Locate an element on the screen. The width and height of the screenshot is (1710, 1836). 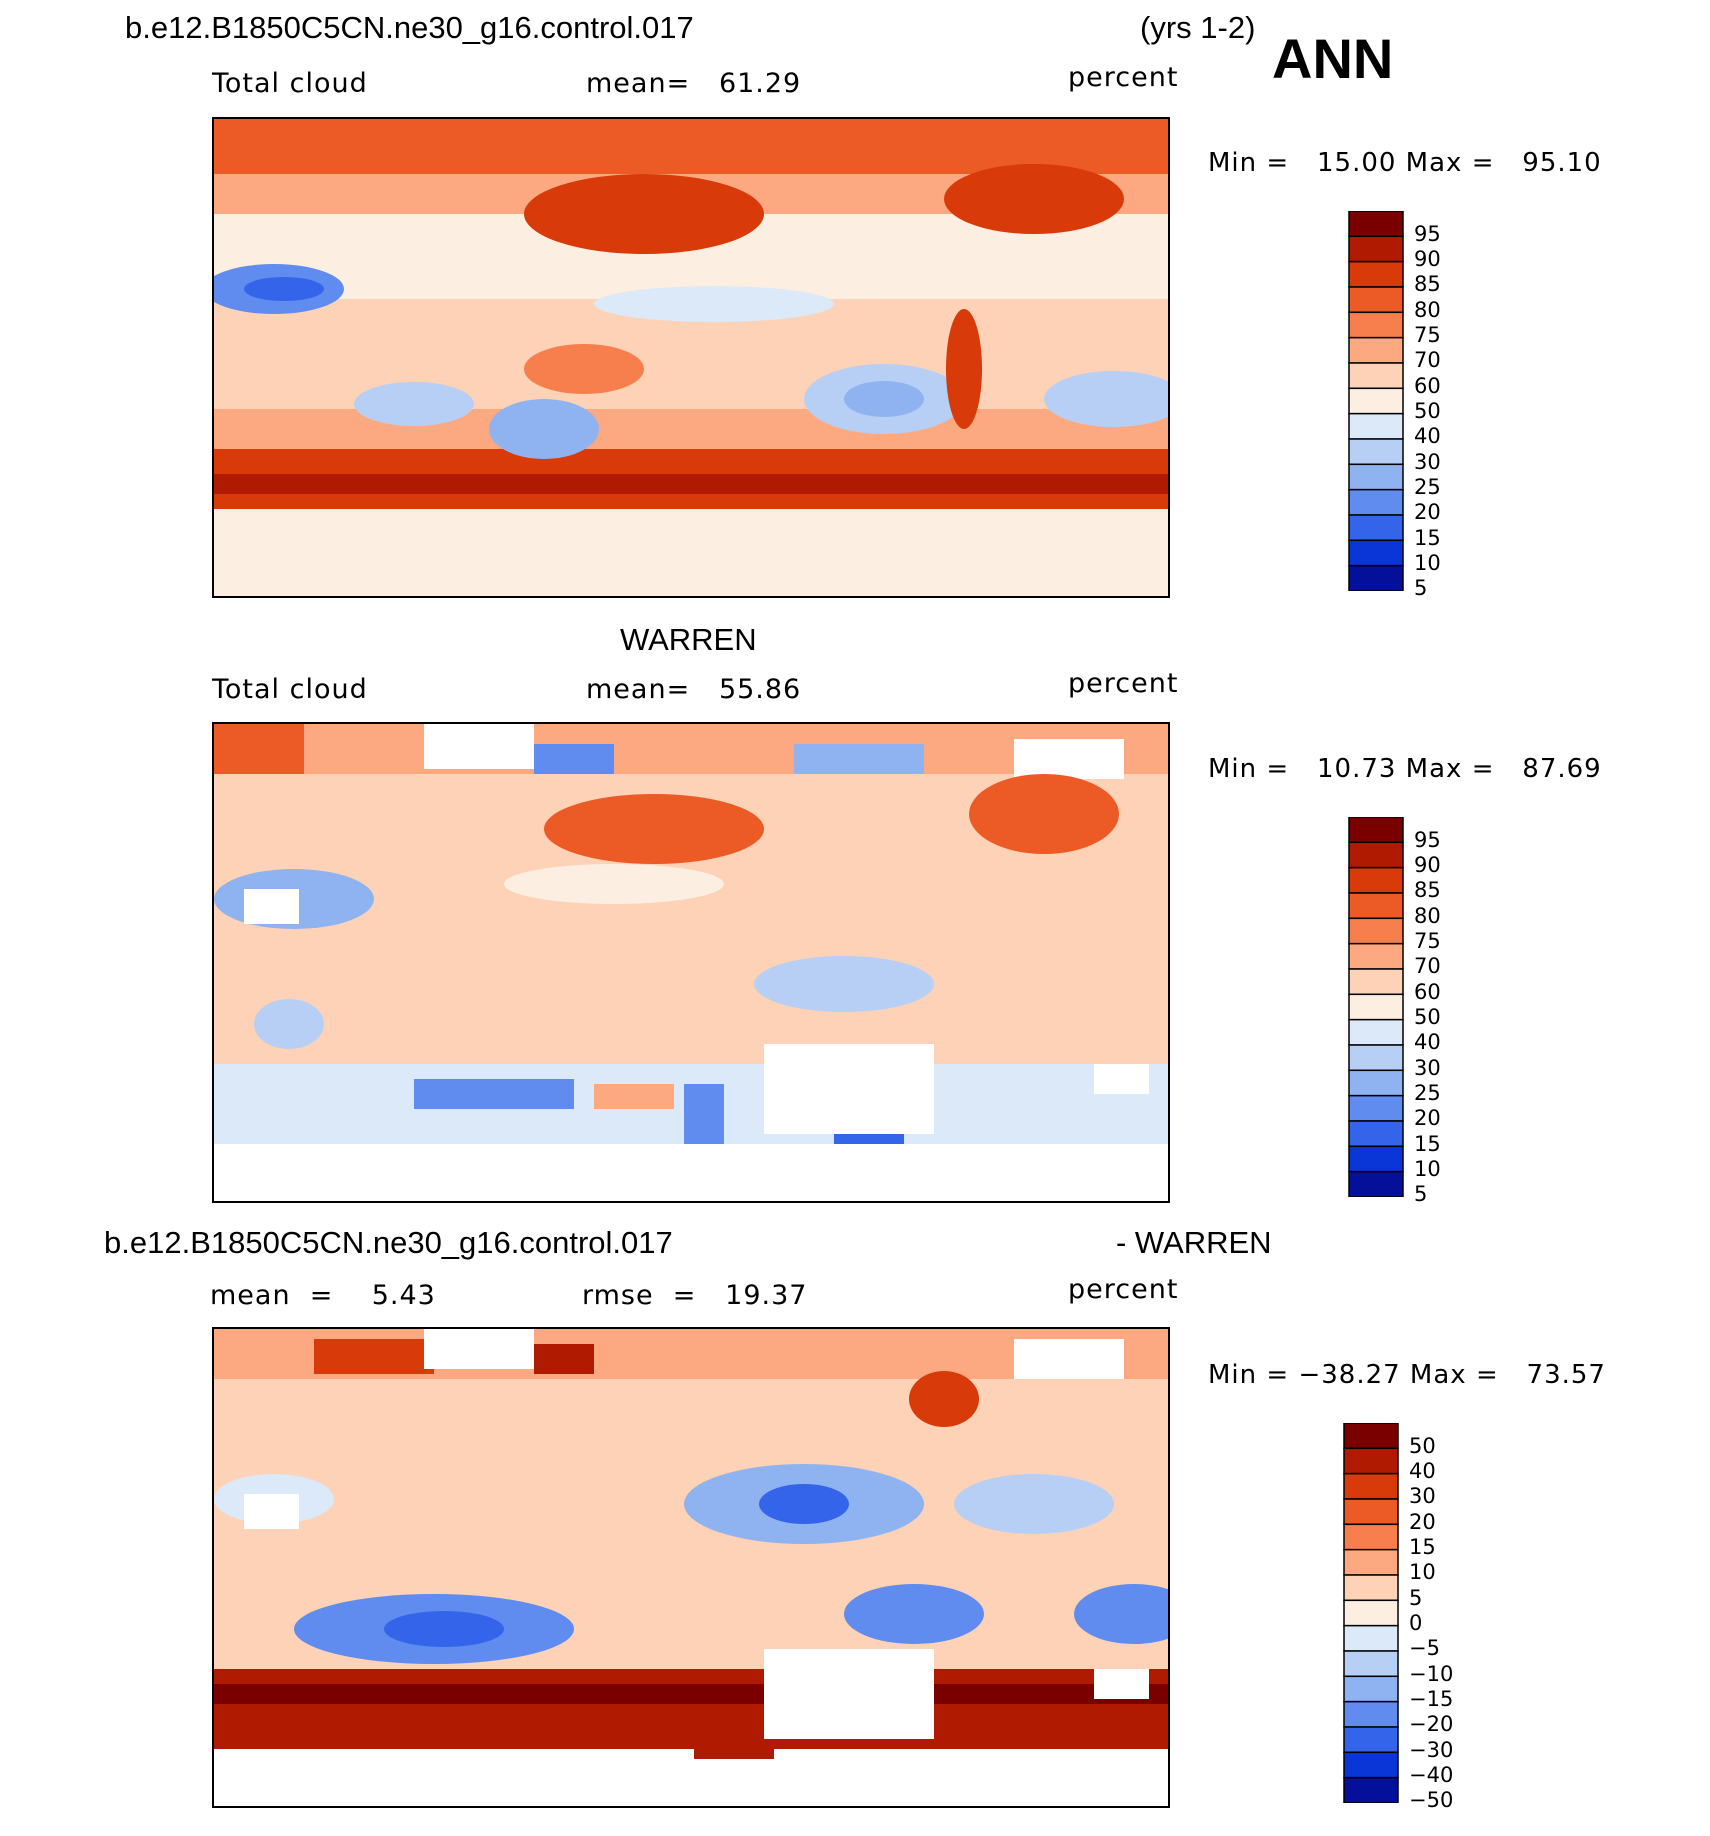
colorbar-tick-label: 80 is located at coordinates (1427, 915).